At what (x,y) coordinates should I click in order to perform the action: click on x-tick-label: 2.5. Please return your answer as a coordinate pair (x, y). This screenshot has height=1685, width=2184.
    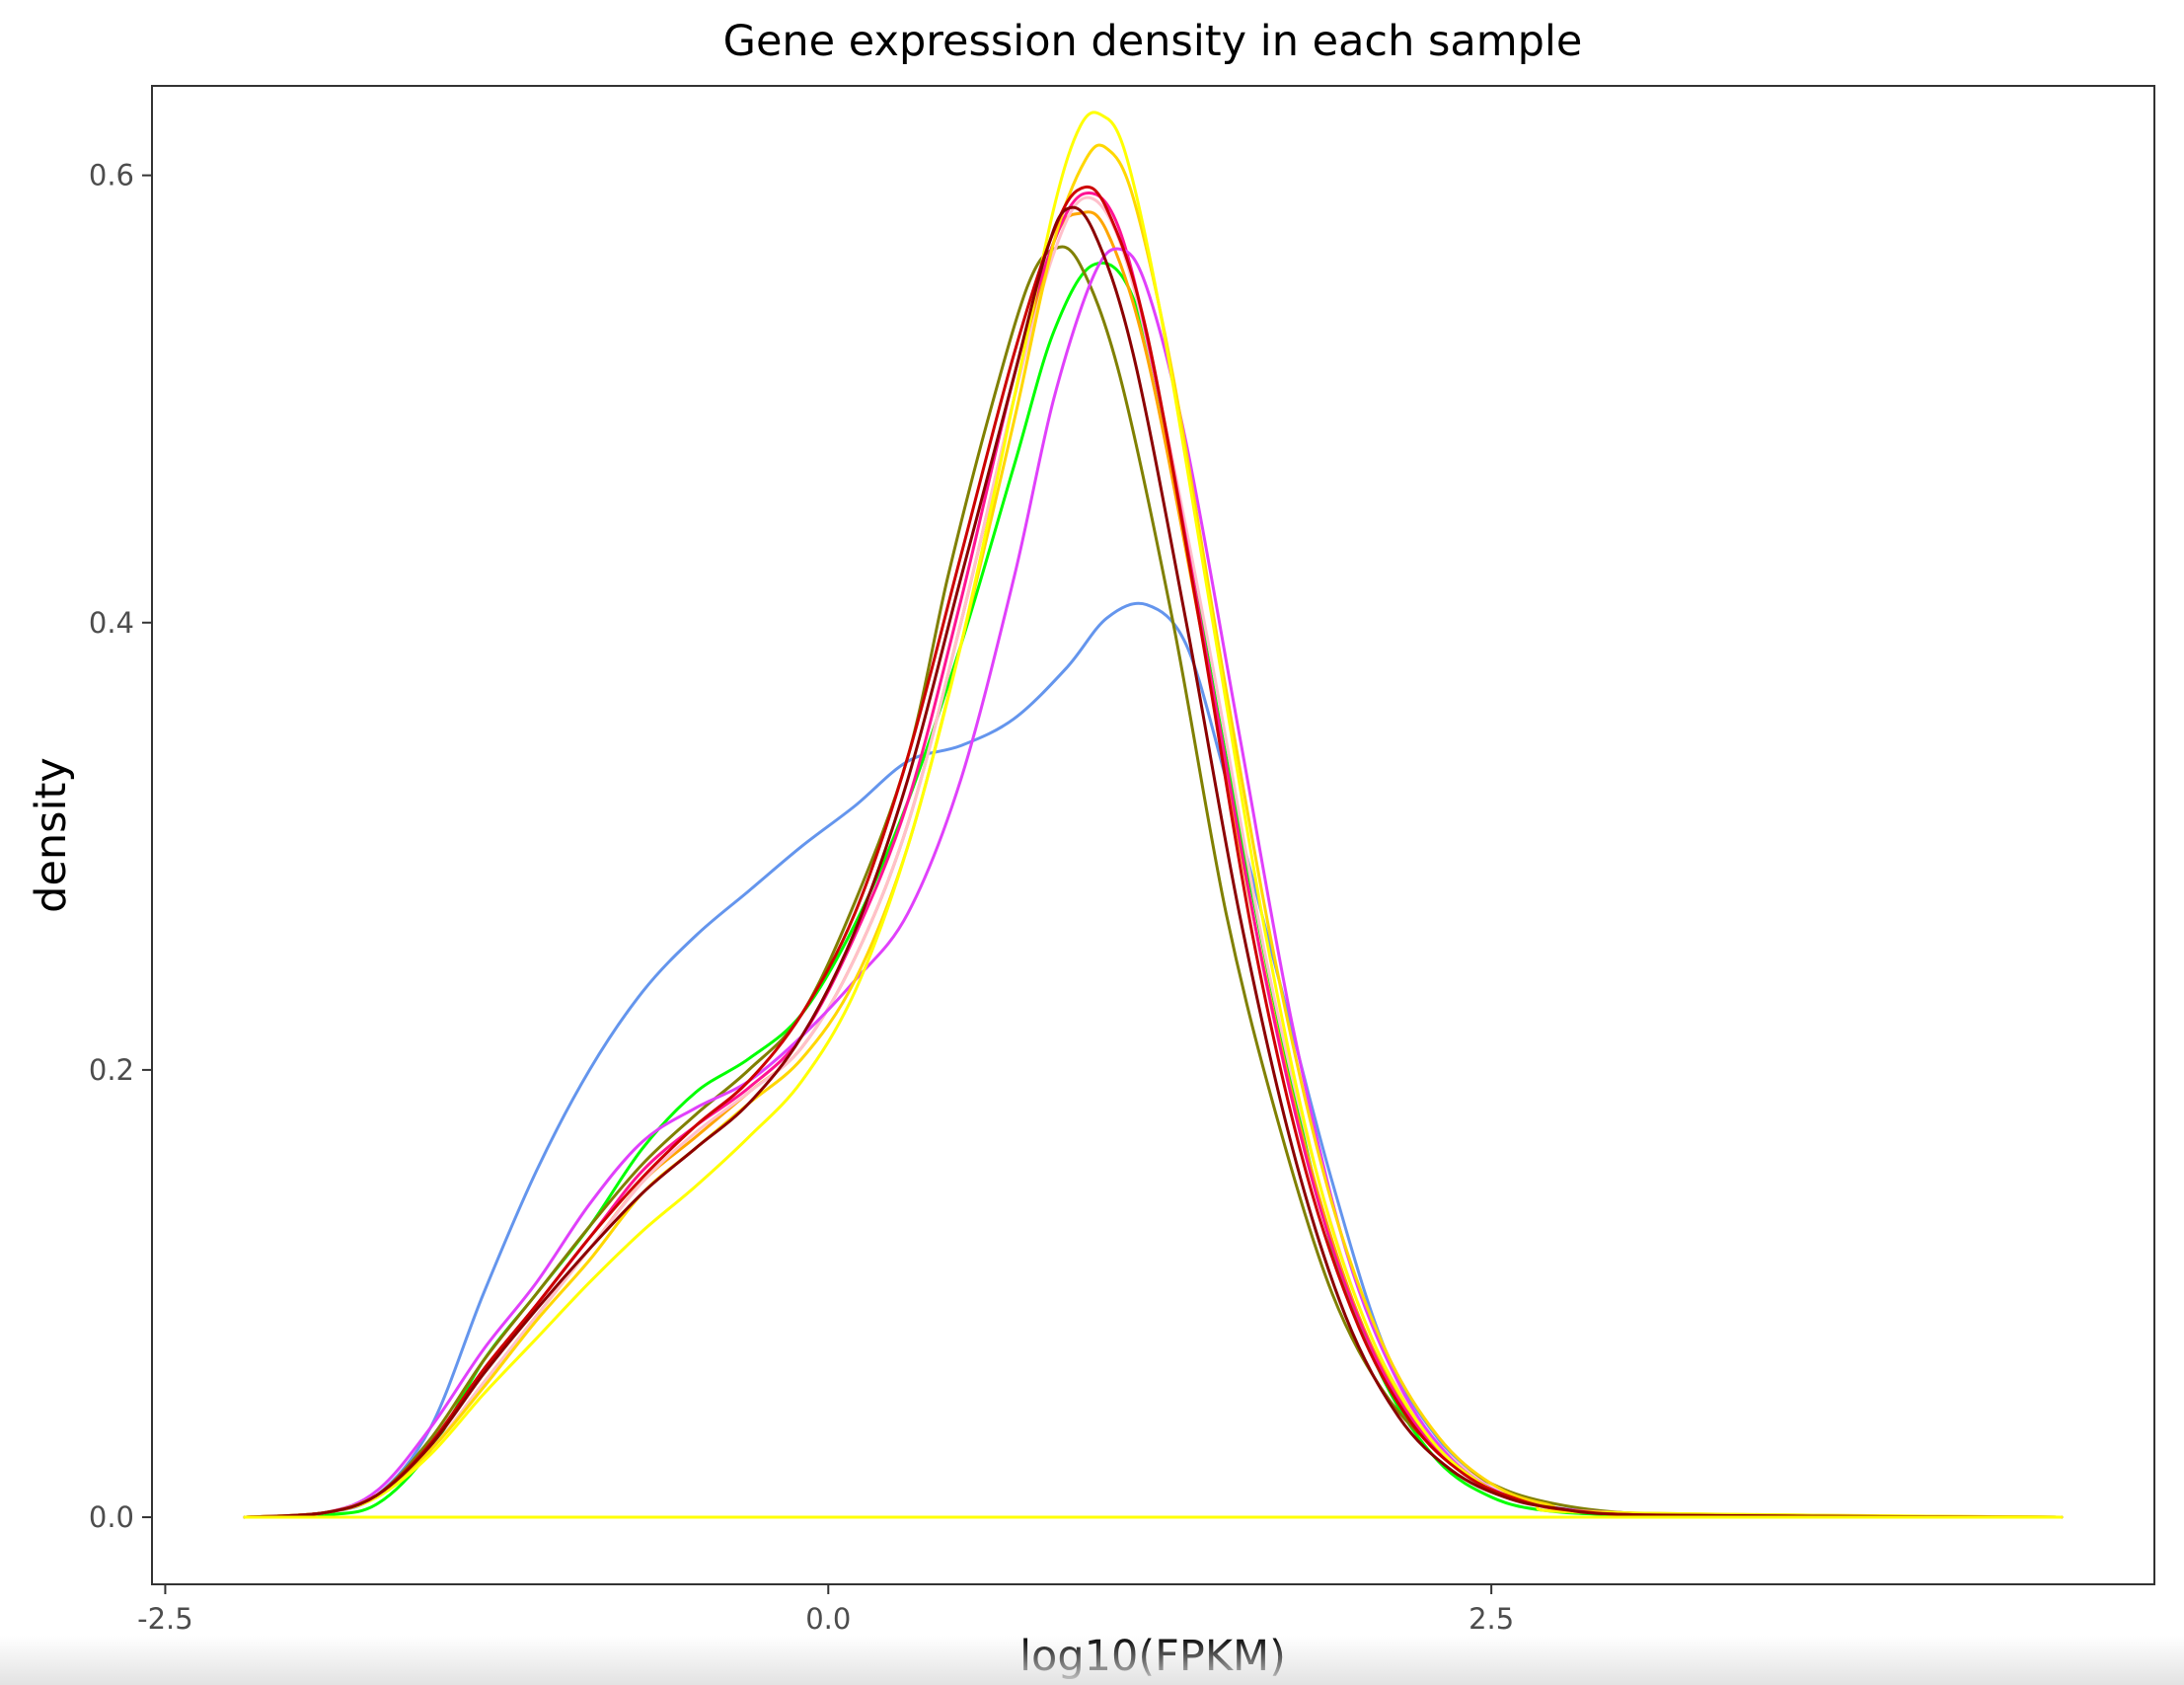
    Looking at the image, I should click on (1491, 1619).